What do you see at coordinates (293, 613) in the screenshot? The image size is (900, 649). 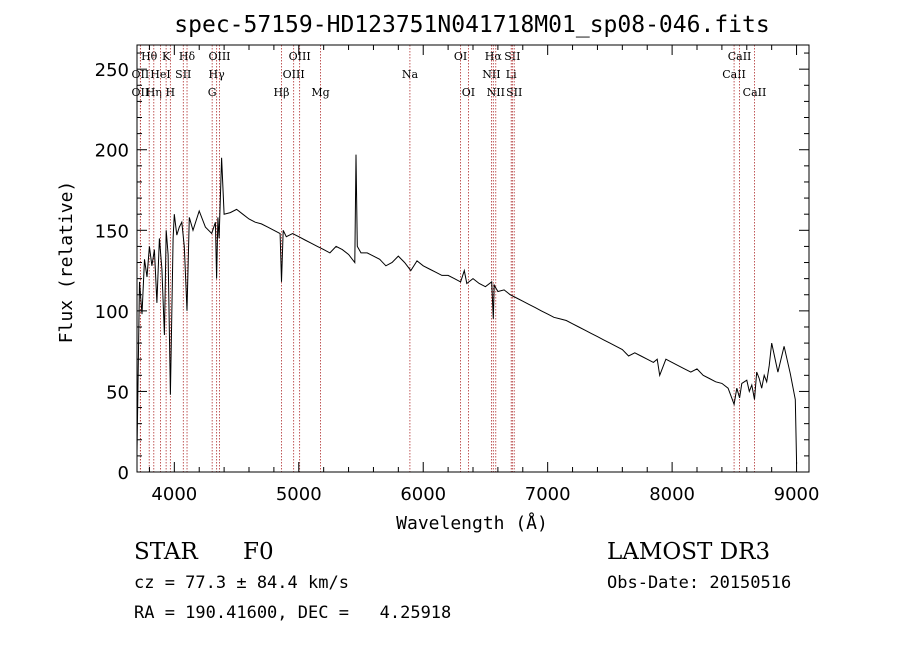 I see `coordinates: RA = 190.41600, DEC = 4.25918` at bounding box center [293, 613].